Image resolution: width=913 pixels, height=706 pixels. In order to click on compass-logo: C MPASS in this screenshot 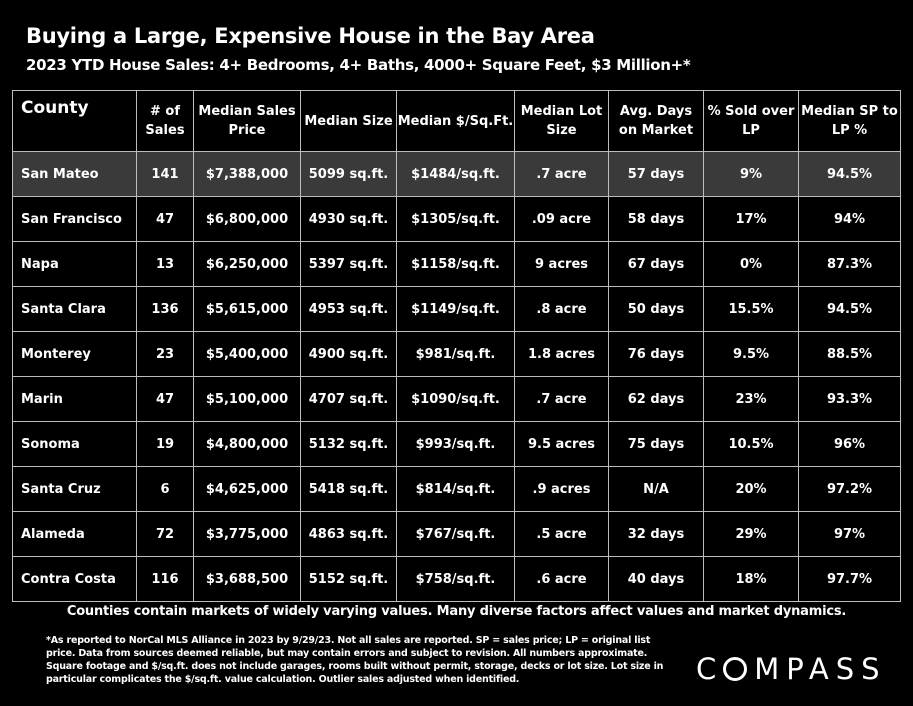, I will do `click(791, 669)`.